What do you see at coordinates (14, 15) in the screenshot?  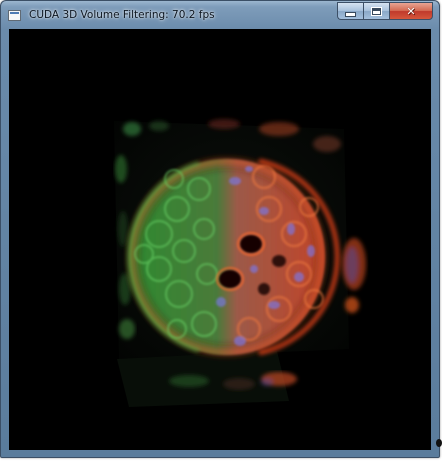 I see `app-window-icon` at bounding box center [14, 15].